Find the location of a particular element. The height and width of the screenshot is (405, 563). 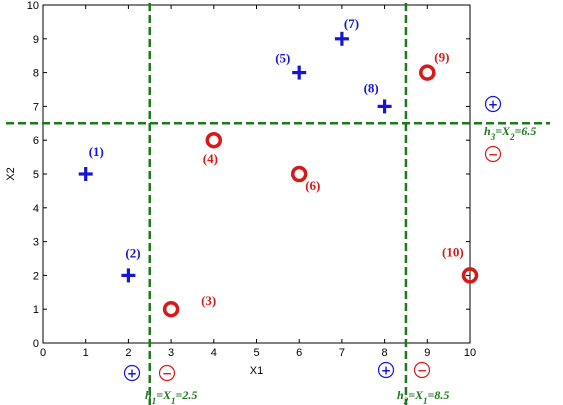

y-tick-label: 0 is located at coordinates (36, 344).